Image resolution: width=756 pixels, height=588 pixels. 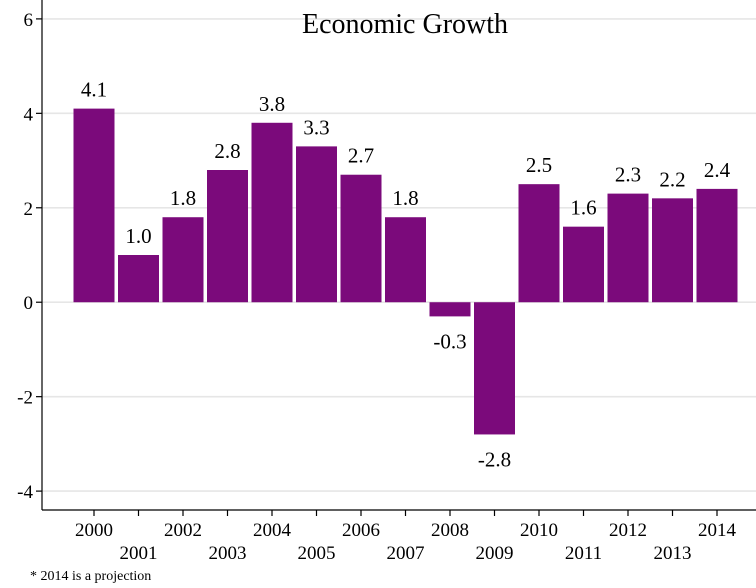 I want to click on x-tick-label-2011: 2011, so click(x=583, y=553).